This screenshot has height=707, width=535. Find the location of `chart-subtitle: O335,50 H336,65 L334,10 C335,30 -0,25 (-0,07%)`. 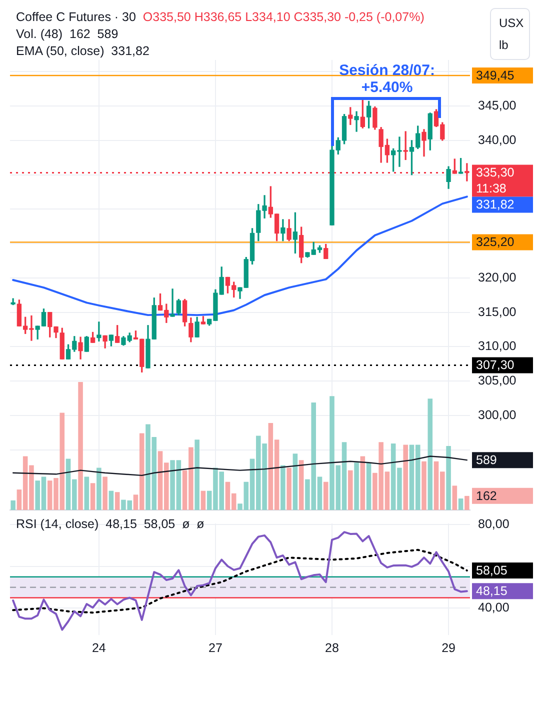

chart-subtitle: O335,50 H336,65 L334,10 C335,30 -0,25 (-0,07%) is located at coordinates (283, 17).